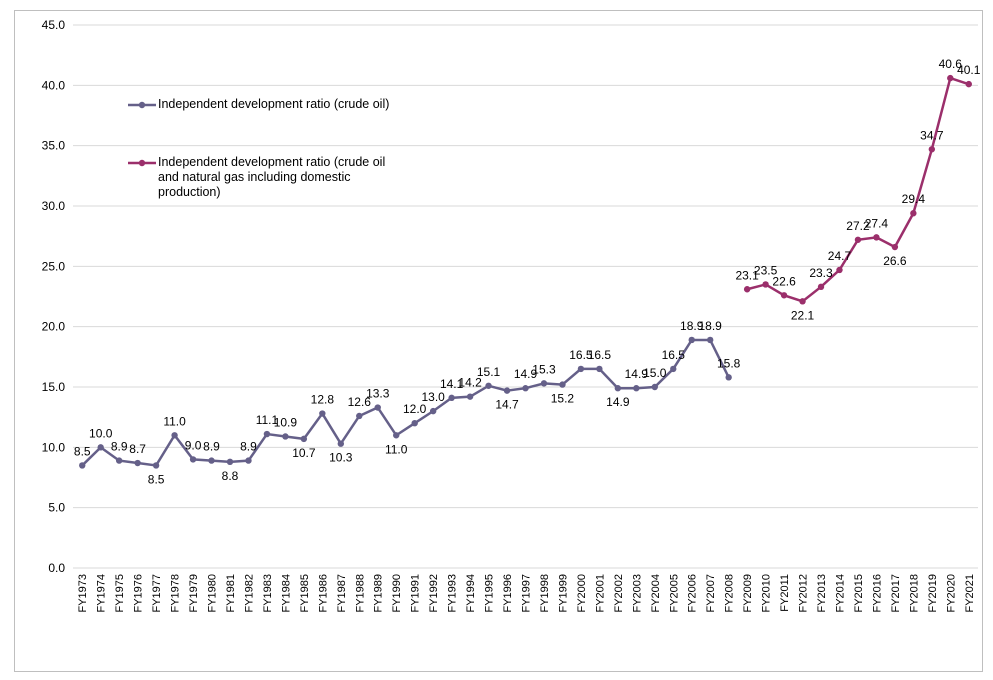 The width and height of the screenshot is (993, 680). I want to click on data-label: 22.6, so click(784, 281).